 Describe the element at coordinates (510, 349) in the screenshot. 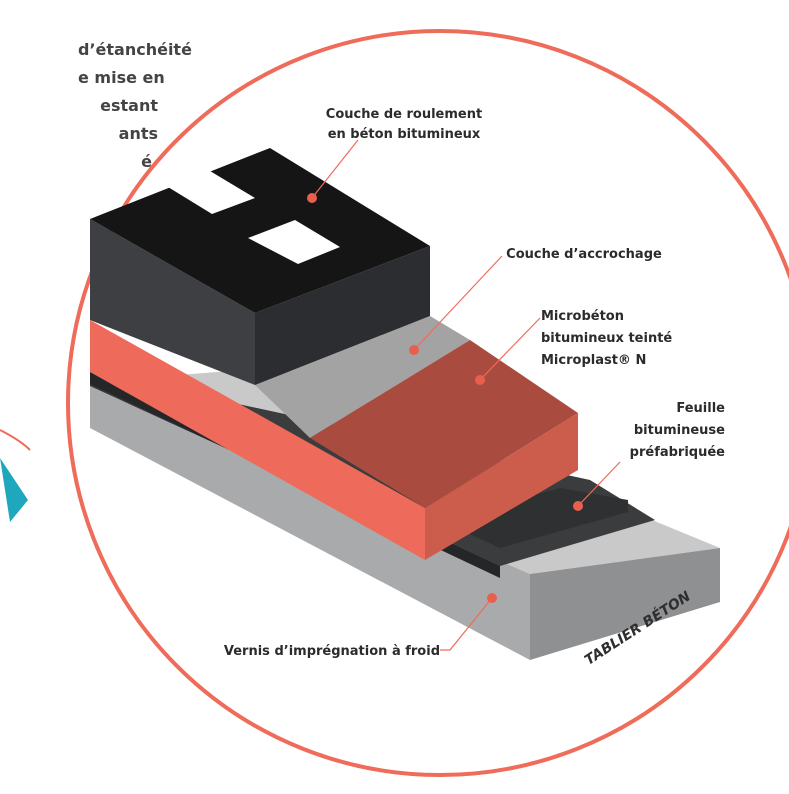

I see `leader-microbeton` at that location.